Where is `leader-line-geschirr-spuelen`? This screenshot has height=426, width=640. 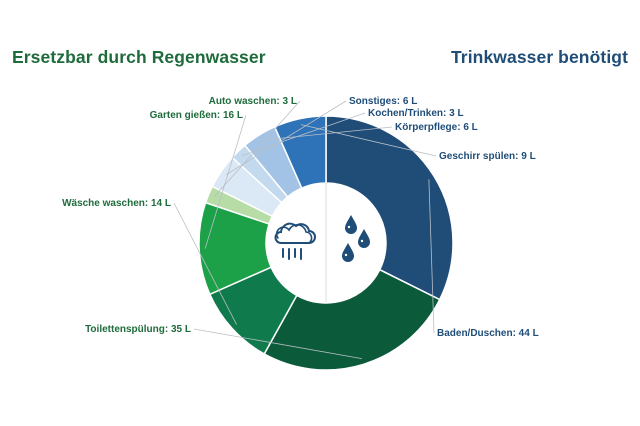 leader-line-geschirr-spuelen is located at coordinates (368, 140).